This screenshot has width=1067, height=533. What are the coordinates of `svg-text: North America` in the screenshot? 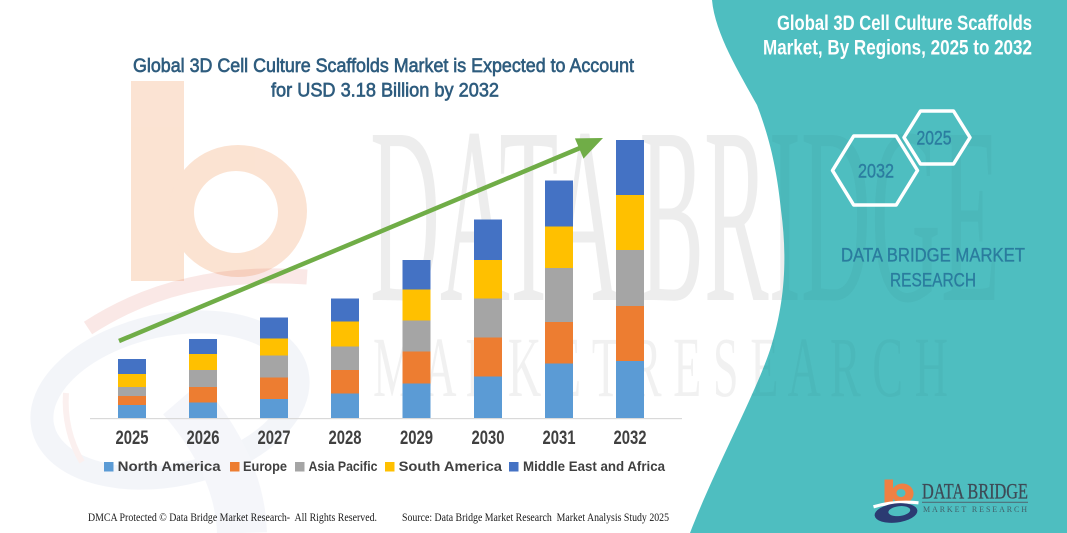 It's located at (169, 466).